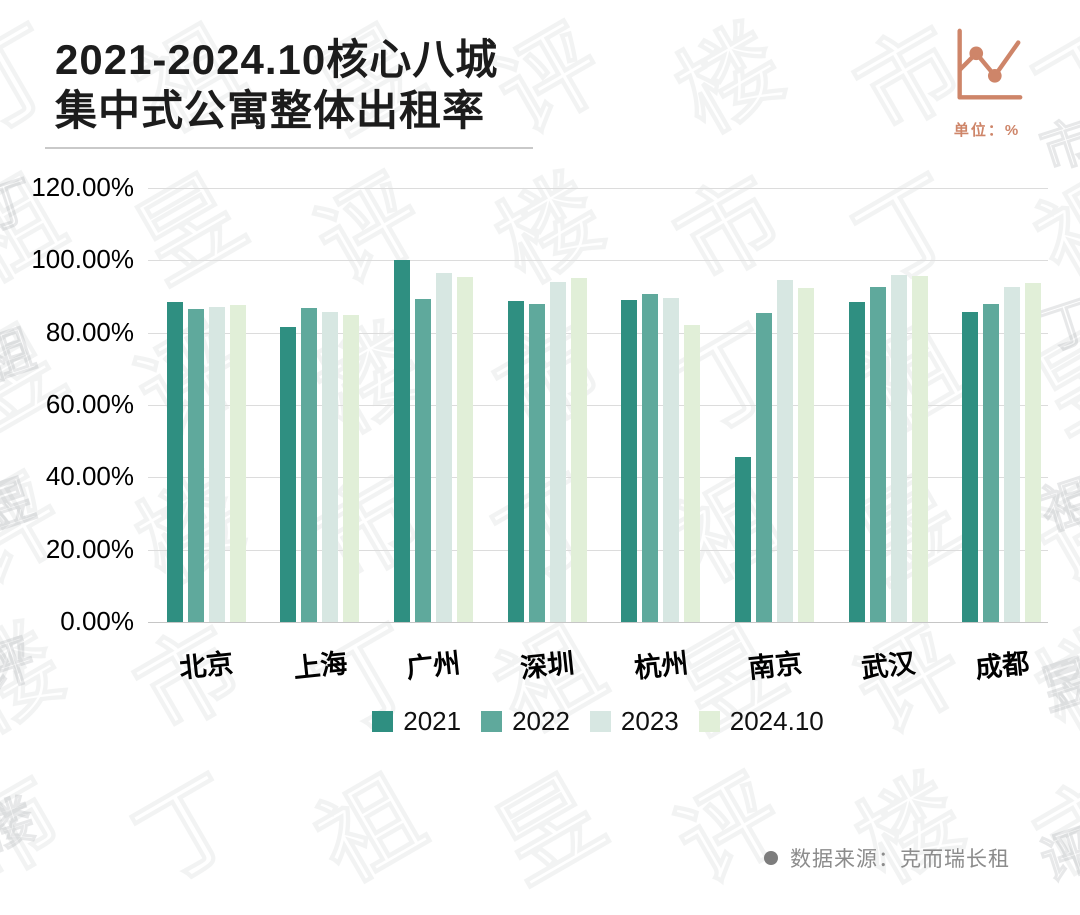 Image resolution: width=1080 pixels, height=915 pixels. Describe the element at coordinates (270, 110) in the screenshot. I see `chart-title-line2: 集中式公寓整体出租率` at that location.